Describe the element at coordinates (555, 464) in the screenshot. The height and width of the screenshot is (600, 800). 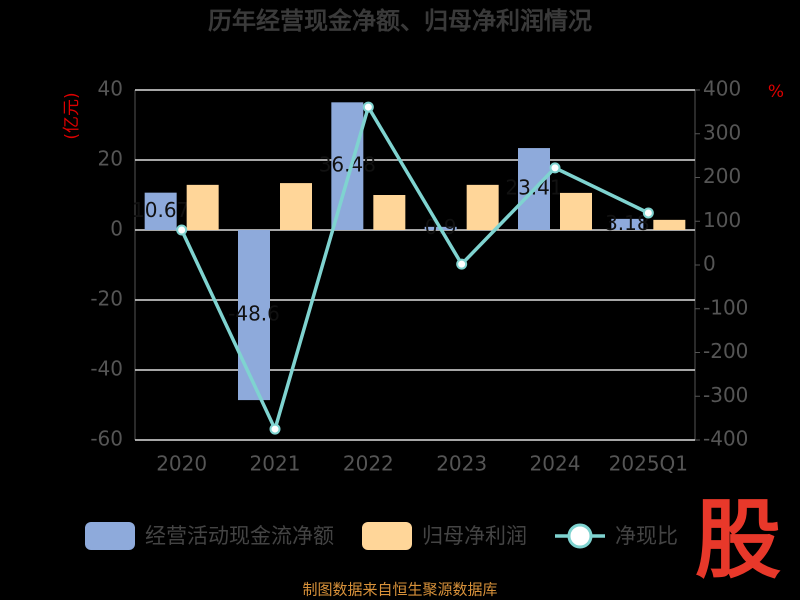
I see `x-tick-label: 2024` at that location.